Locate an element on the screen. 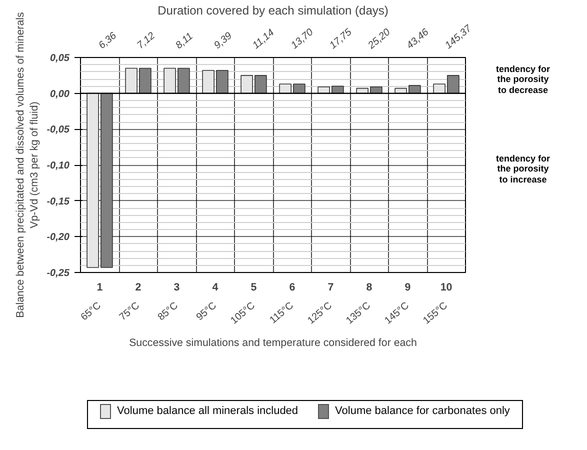 The height and width of the screenshot is (450, 587). y-axis-title: Balance between precipitated and dissolved volumes of minerals Vp-Vd (cm3 per kg of fluid) is located at coordinates (27, 165).